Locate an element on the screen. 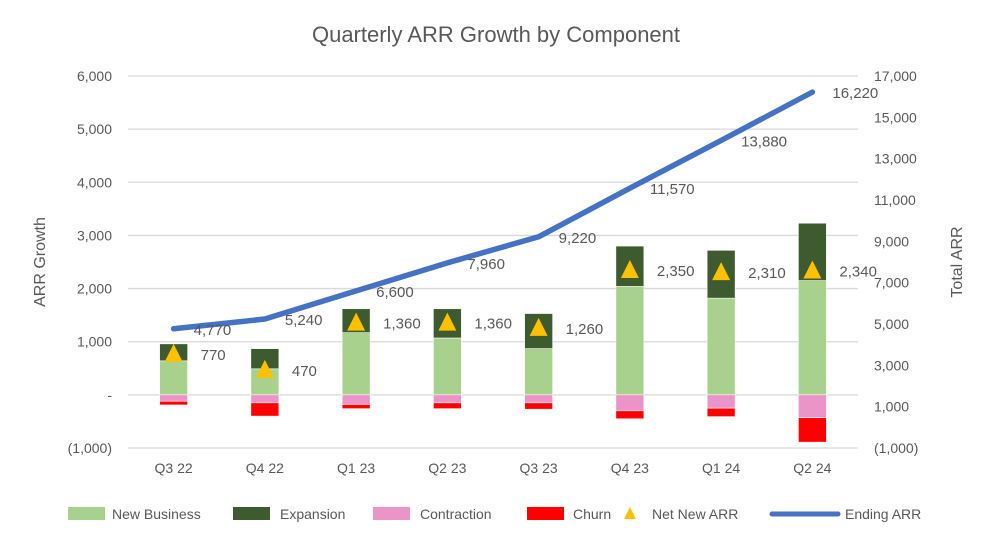 Image resolution: width=992 pixels, height=543 pixels. y2-tick-label: 15,000 is located at coordinates (895, 117).